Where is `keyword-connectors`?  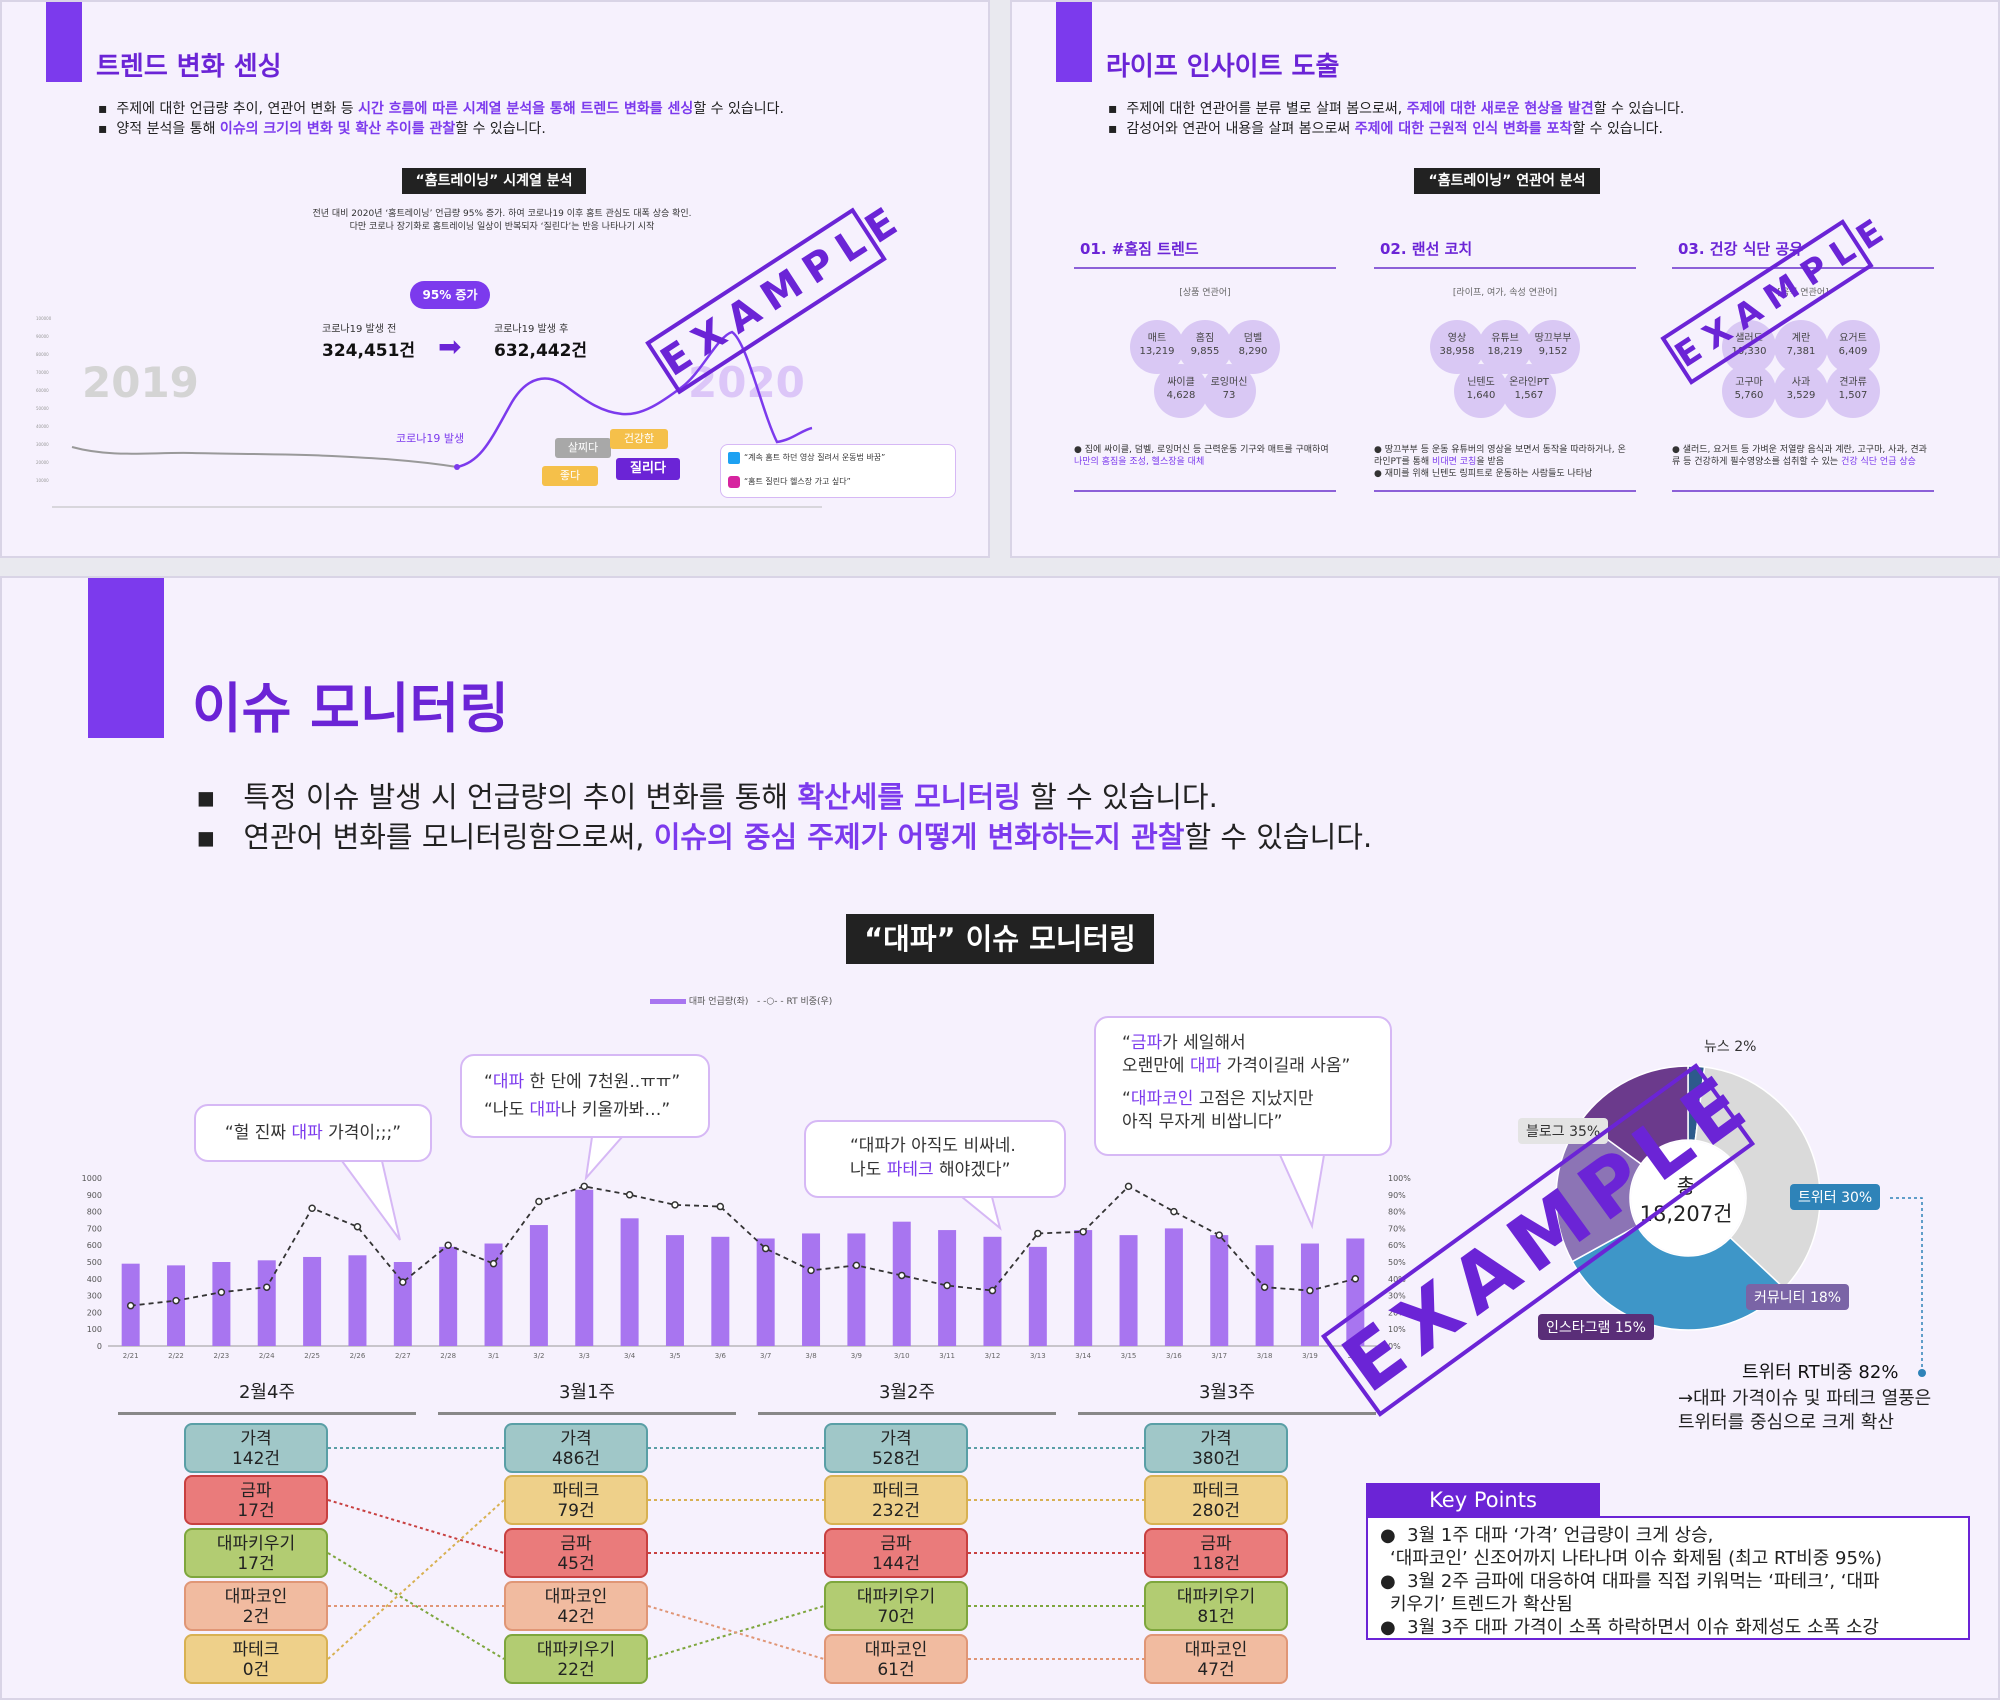
keyword-connectors is located at coordinates (735, 1553).